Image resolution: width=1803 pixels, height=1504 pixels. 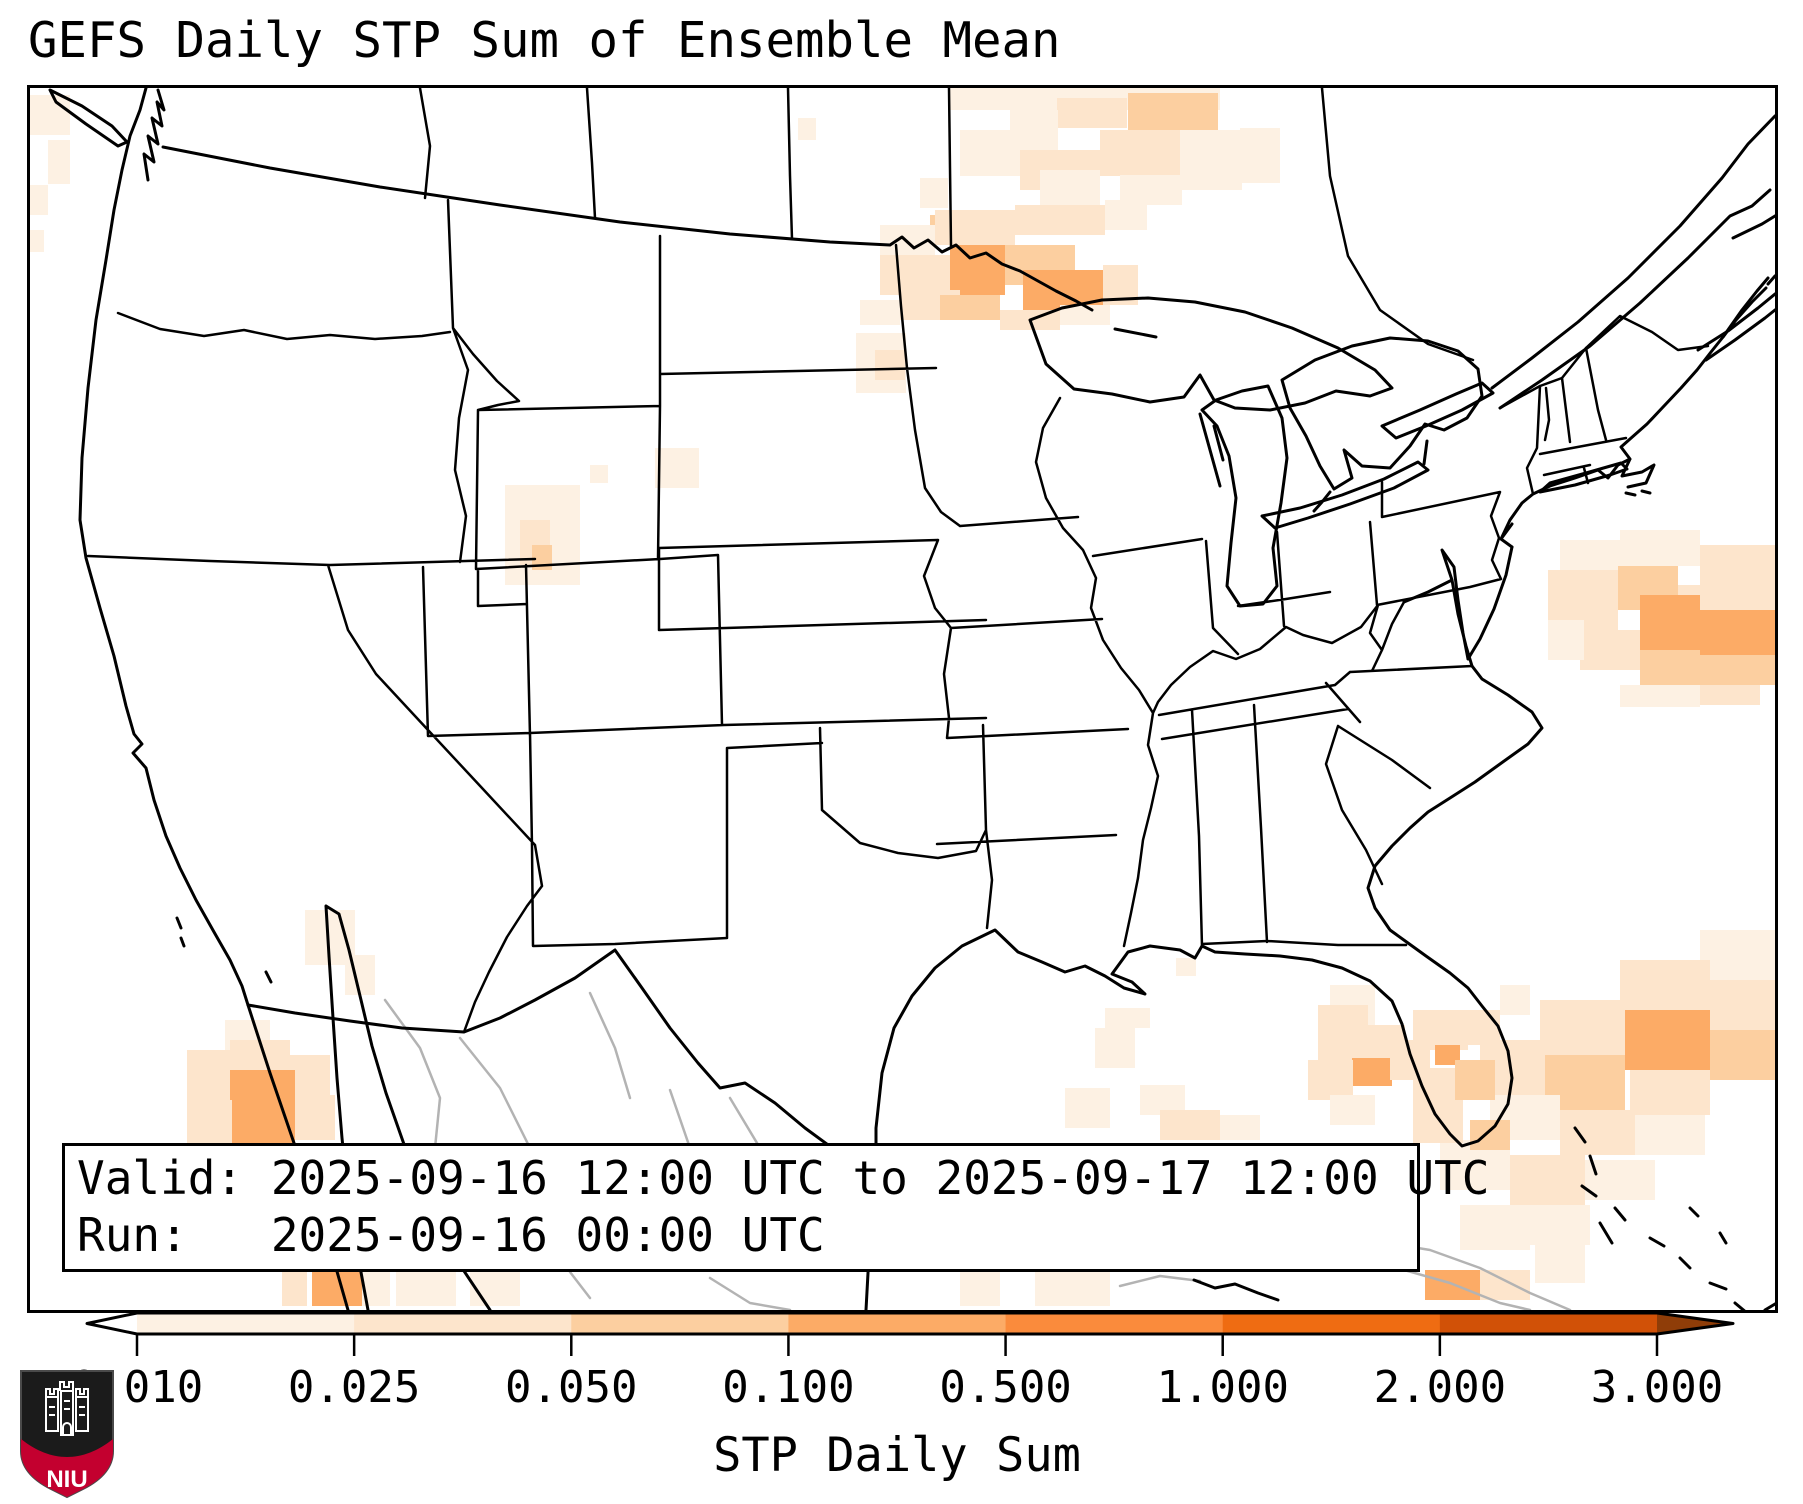 I want to click on gulf-atlantic-coast, so click(x=1209, y=924).